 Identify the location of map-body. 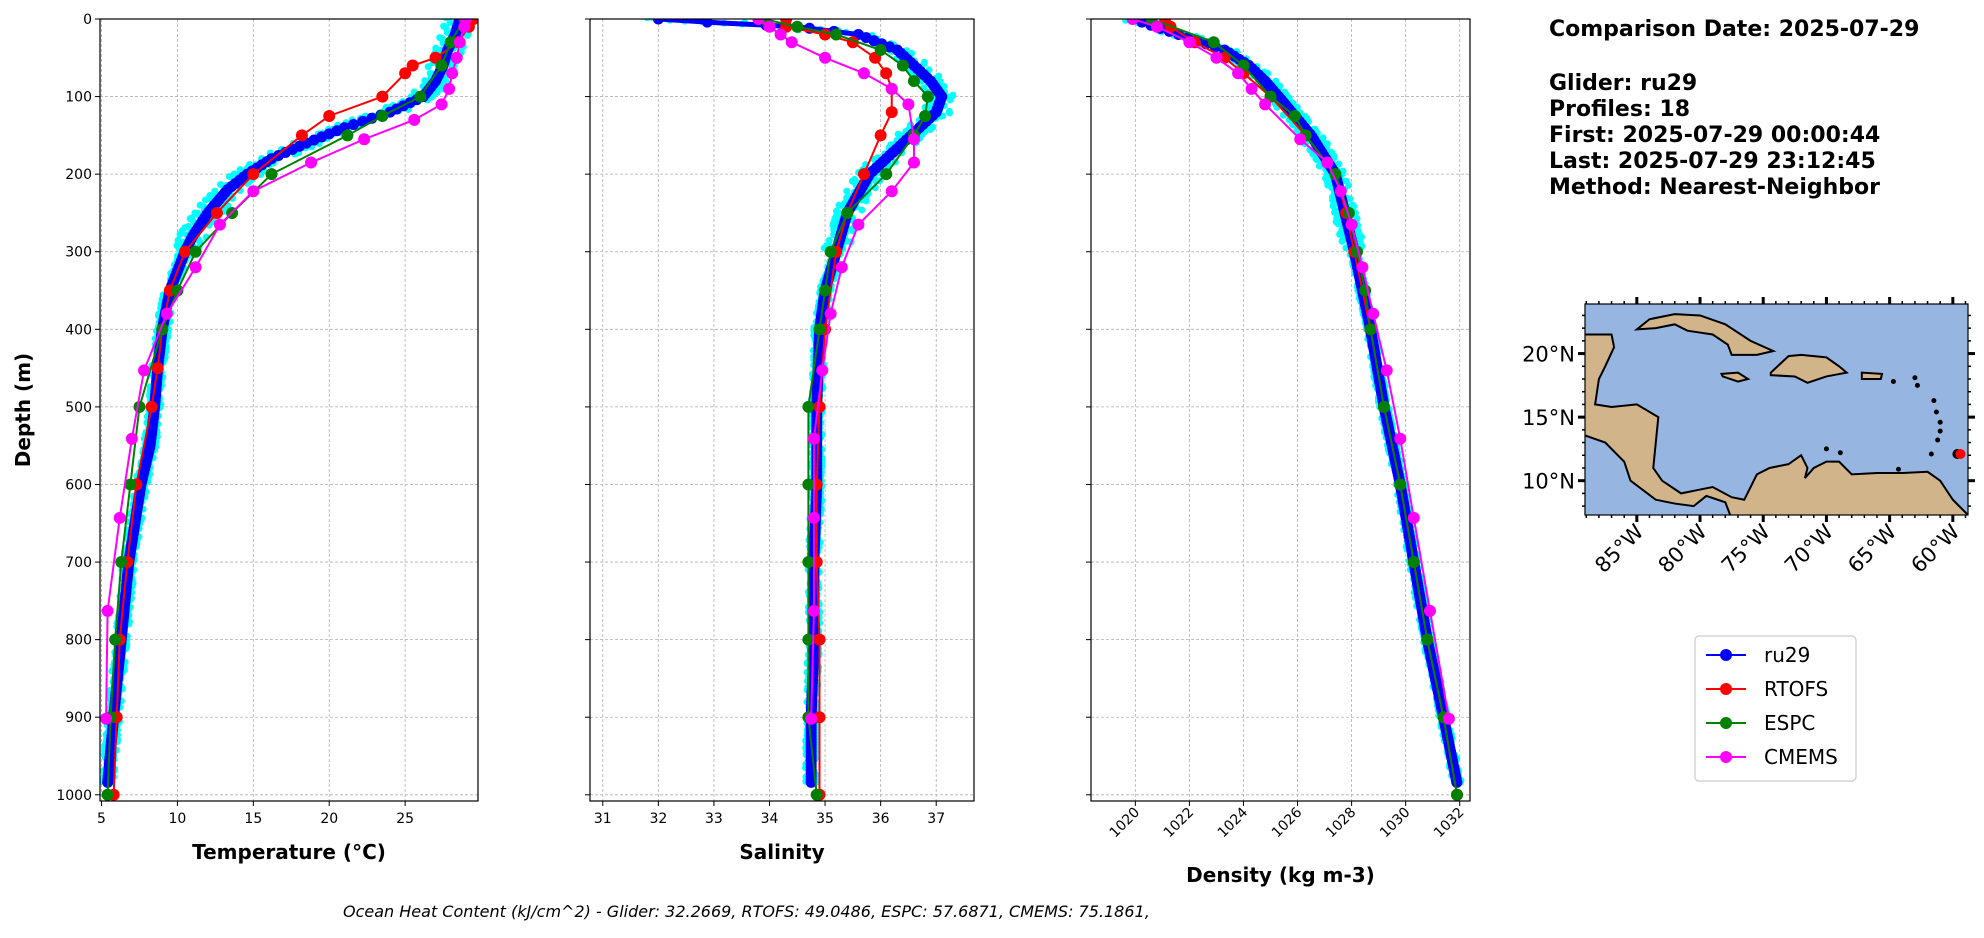
(1776, 409).